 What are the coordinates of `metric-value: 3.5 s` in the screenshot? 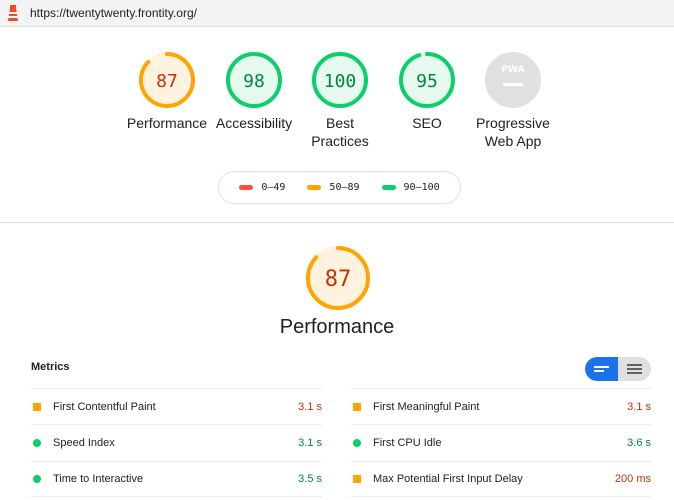 It's located at (310, 479).